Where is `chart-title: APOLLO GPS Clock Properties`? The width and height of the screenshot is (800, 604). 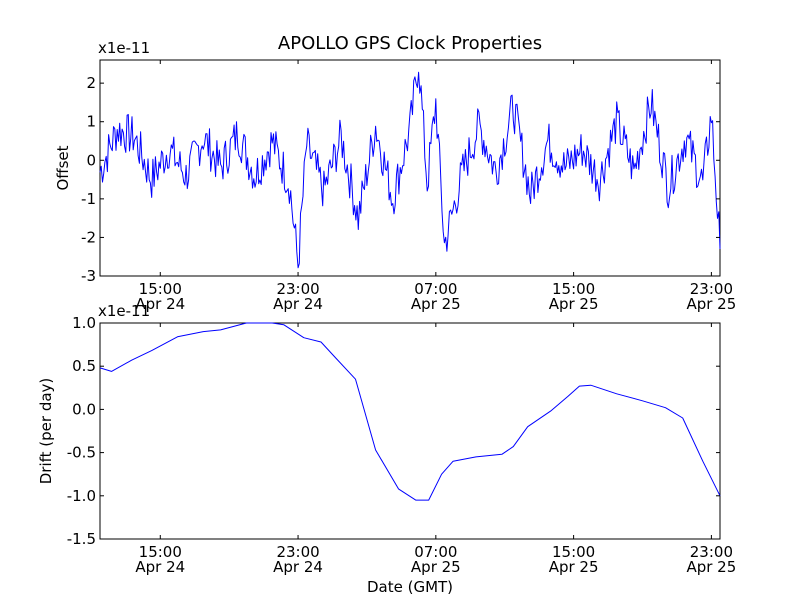 chart-title: APOLLO GPS Clock Properties is located at coordinates (410, 43).